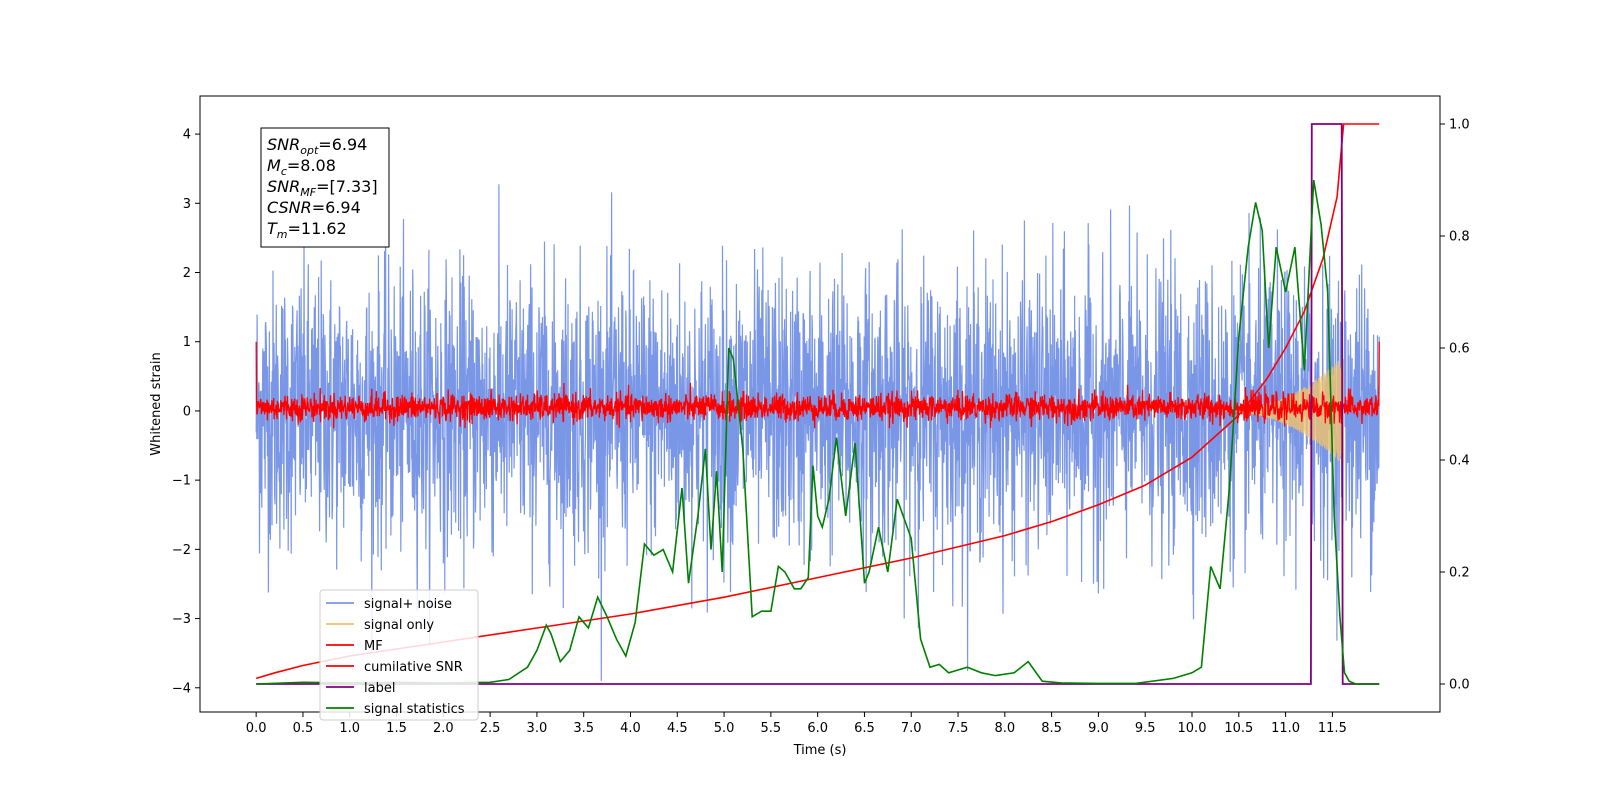 Image resolution: width=1600 pixels, height=800 pixels. What do you see at coordinates (317, 146) in the screenshot?
I see `annotation-line: SNRopt=6.94` at bounding box center [317, 146].